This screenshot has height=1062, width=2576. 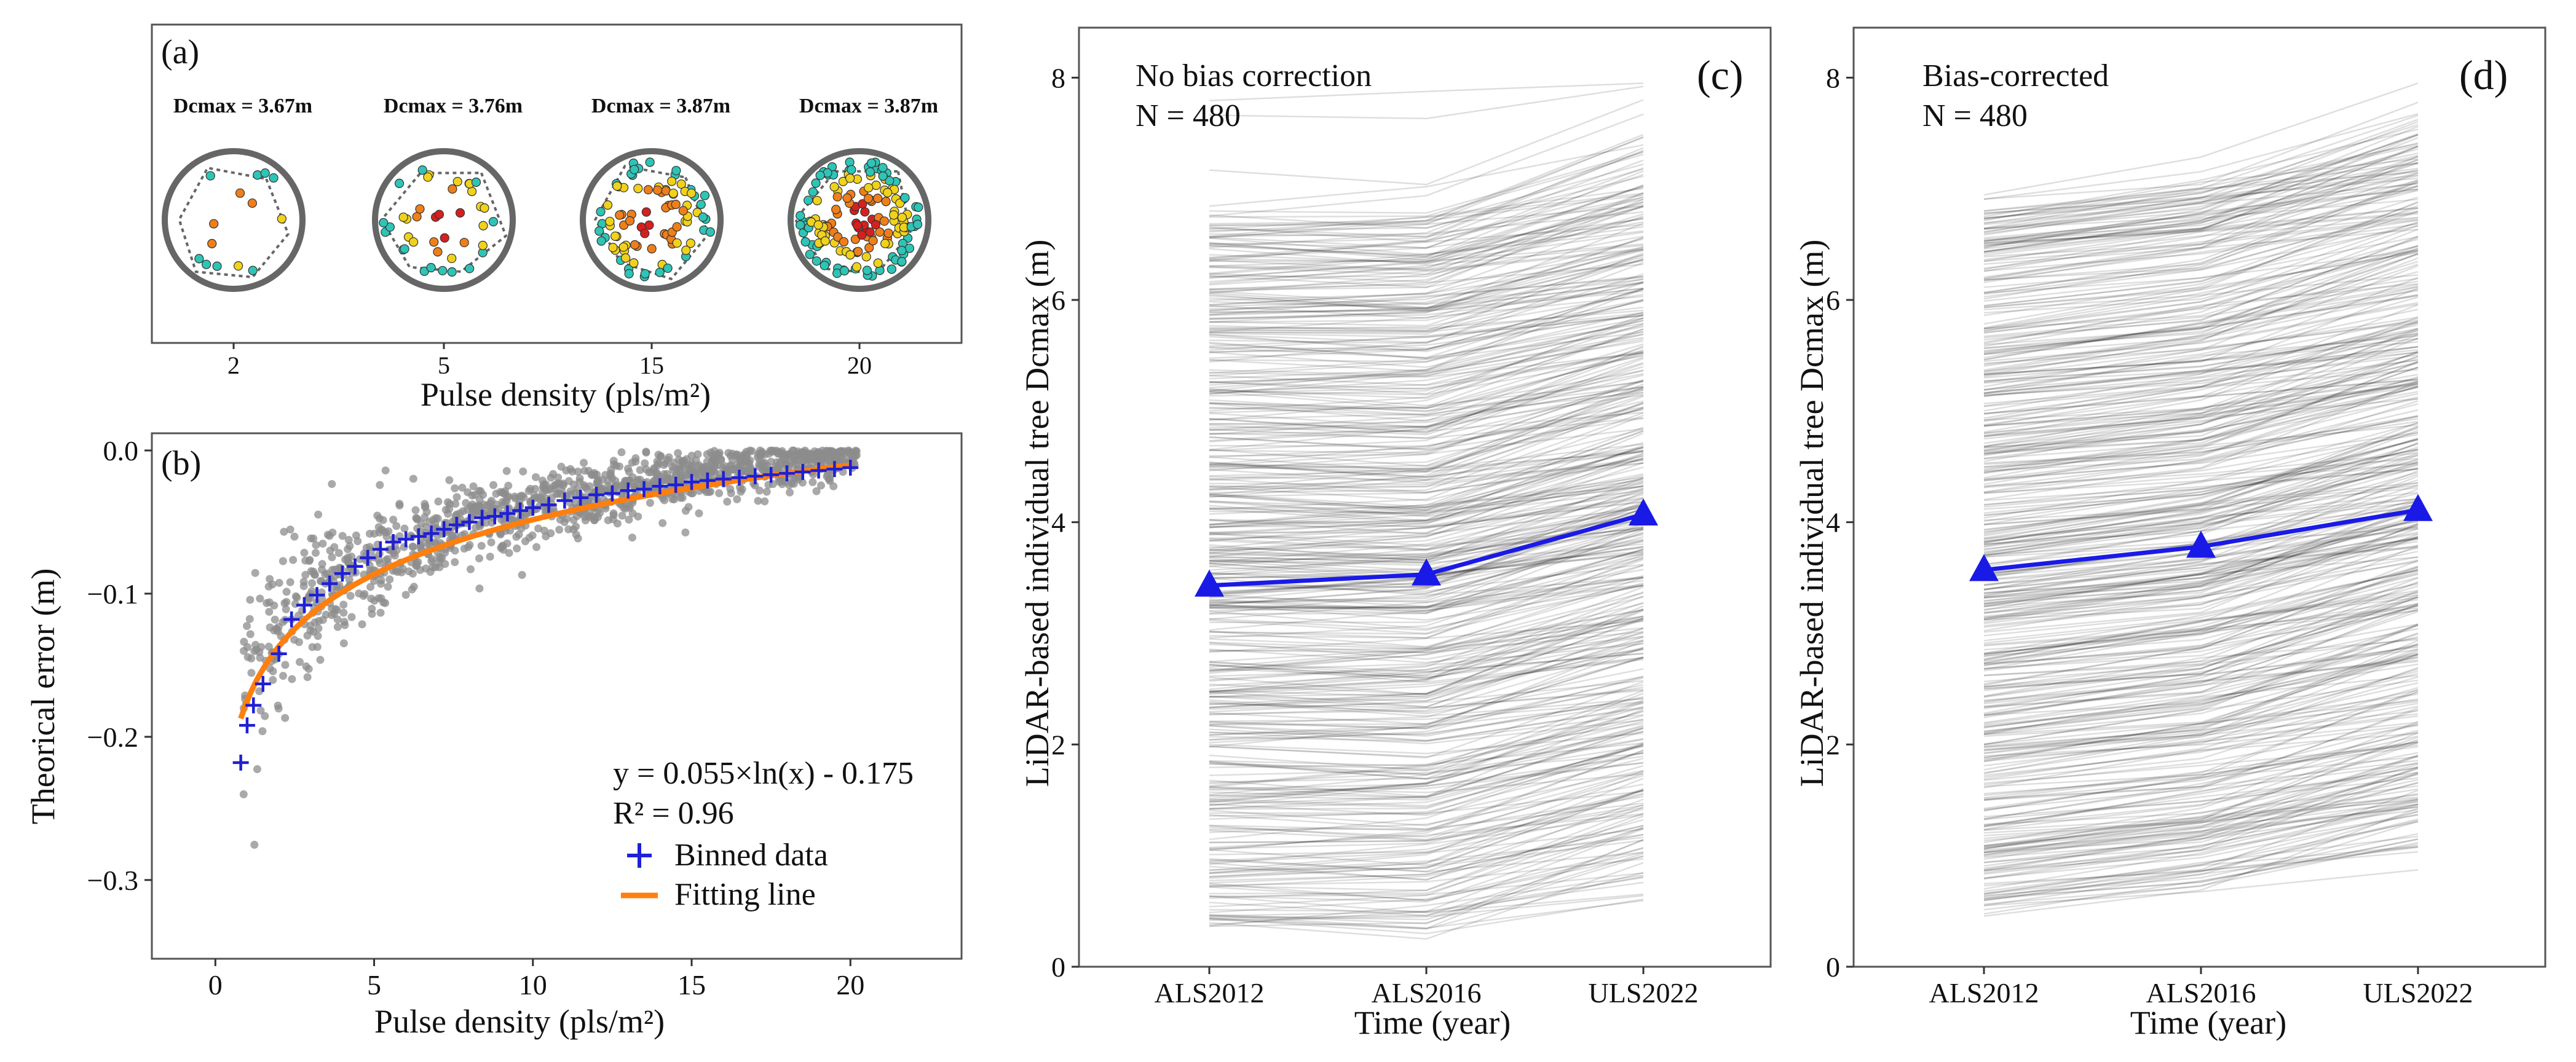 I want to click on panel-d-label: (d), so click(x=2483, y=75).